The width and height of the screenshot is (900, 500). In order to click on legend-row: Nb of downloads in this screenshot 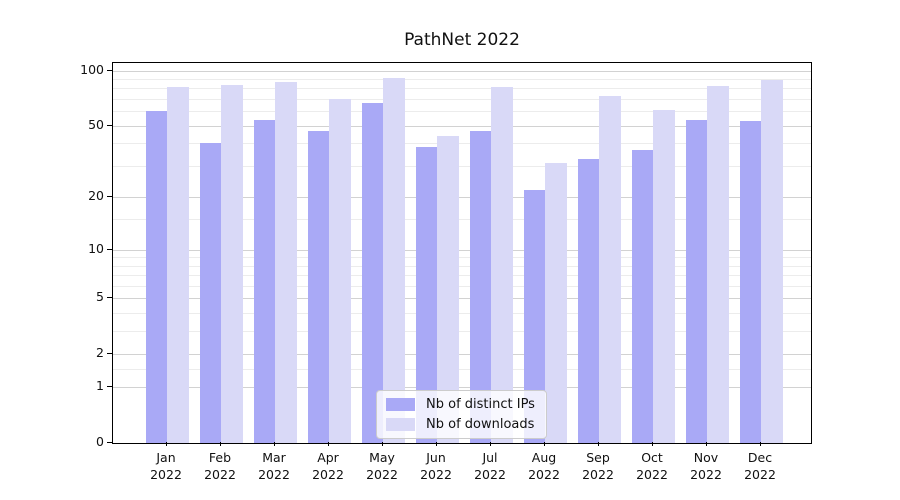, I will do `click(460, 424)`.